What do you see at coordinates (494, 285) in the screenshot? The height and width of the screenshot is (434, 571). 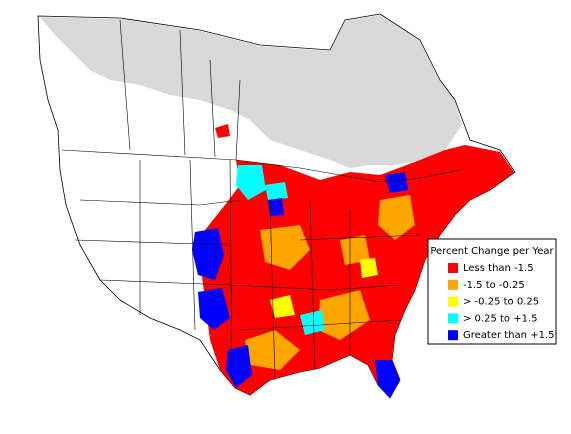 I see `legend-label: -1.5 to -0.25` at bounding box center [494, 285].